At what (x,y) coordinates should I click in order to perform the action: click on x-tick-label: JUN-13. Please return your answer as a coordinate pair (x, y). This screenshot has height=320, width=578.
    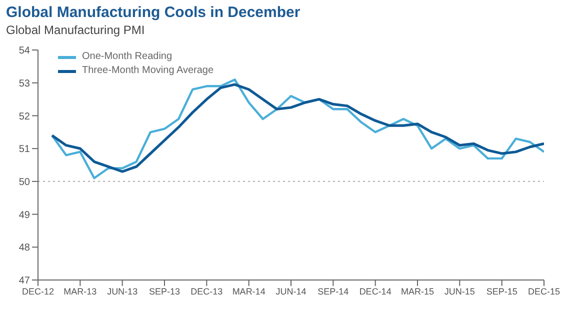
    Looking at the image, I should click on (122, 291).